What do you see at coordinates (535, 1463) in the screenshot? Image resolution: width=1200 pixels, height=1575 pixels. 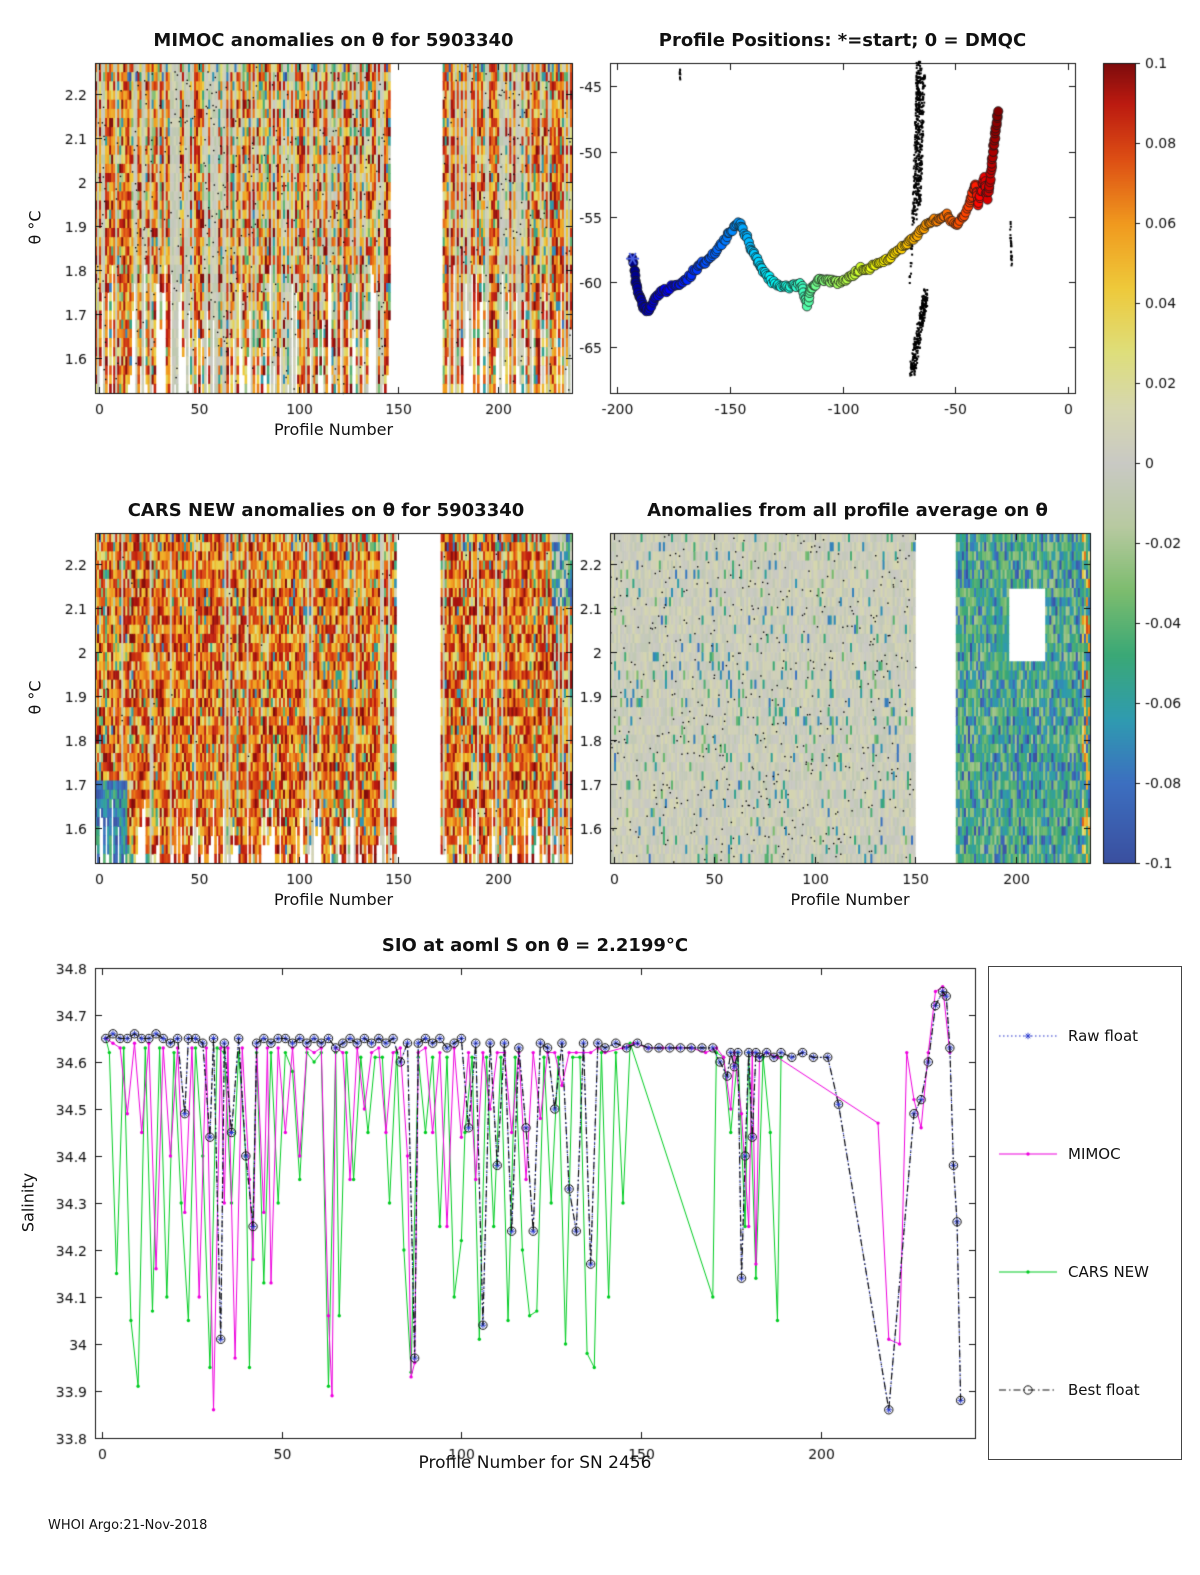 I see `sio-xlabel: Profile Number for SN 2456` at bounding box center [535, 1463].